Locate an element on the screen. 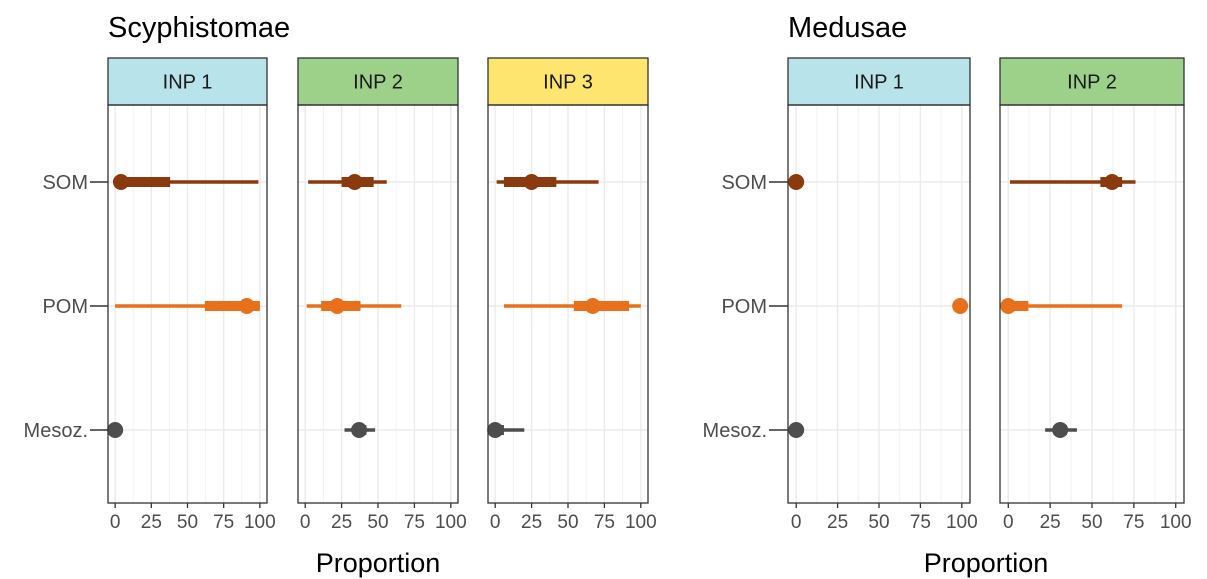 Image resolution: width=1207 pixels, height=579 pixels. chart-title: Medusae is located at coordinates (847, 28).